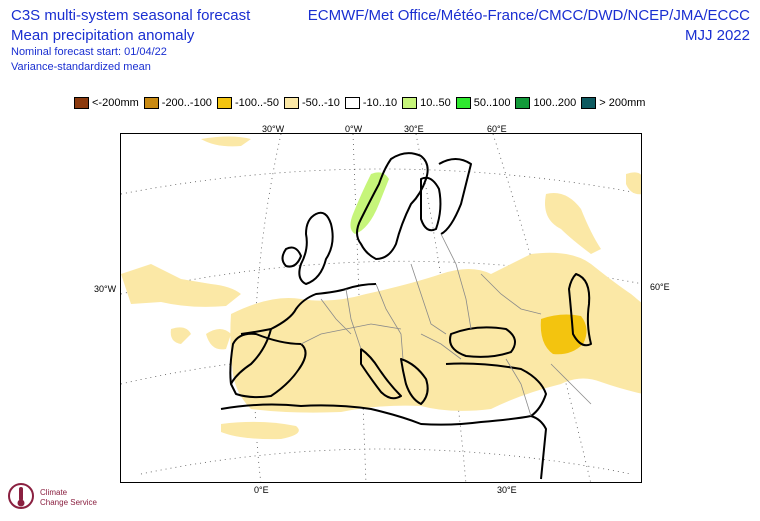 Image resolution: width=760 pixels, height=521 pixels. I want to click on climate-service-logo: Climate Change Service, so click(56, 498).